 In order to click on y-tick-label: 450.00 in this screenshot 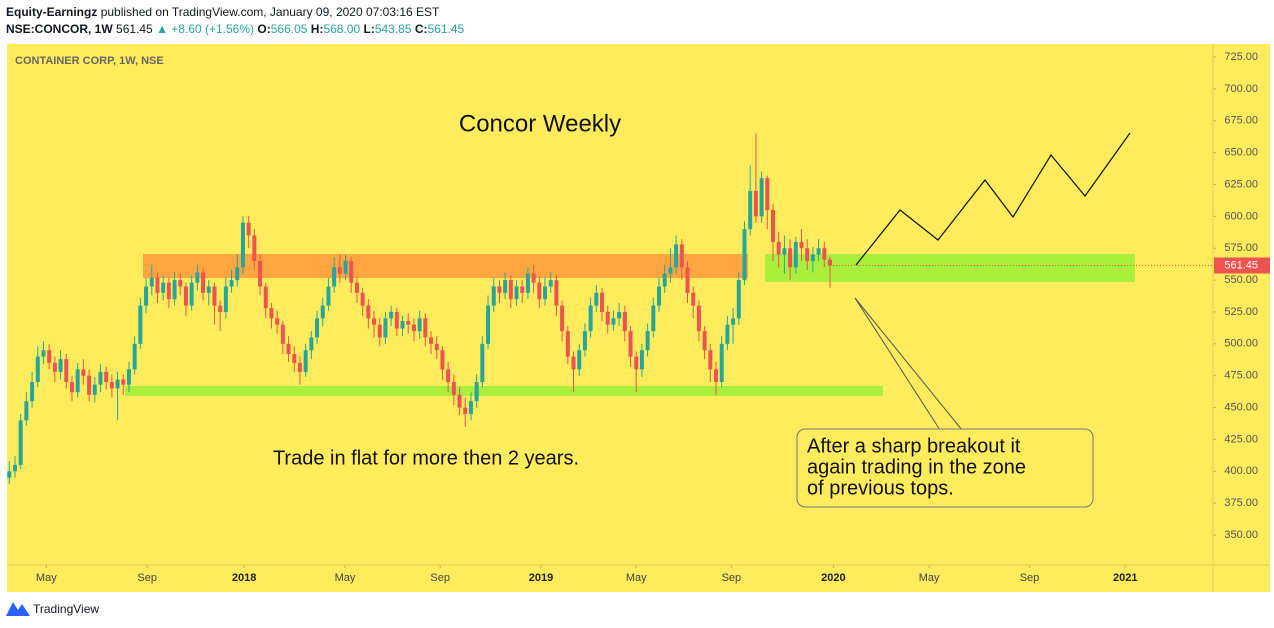, I will do `click(1241, 407)`.